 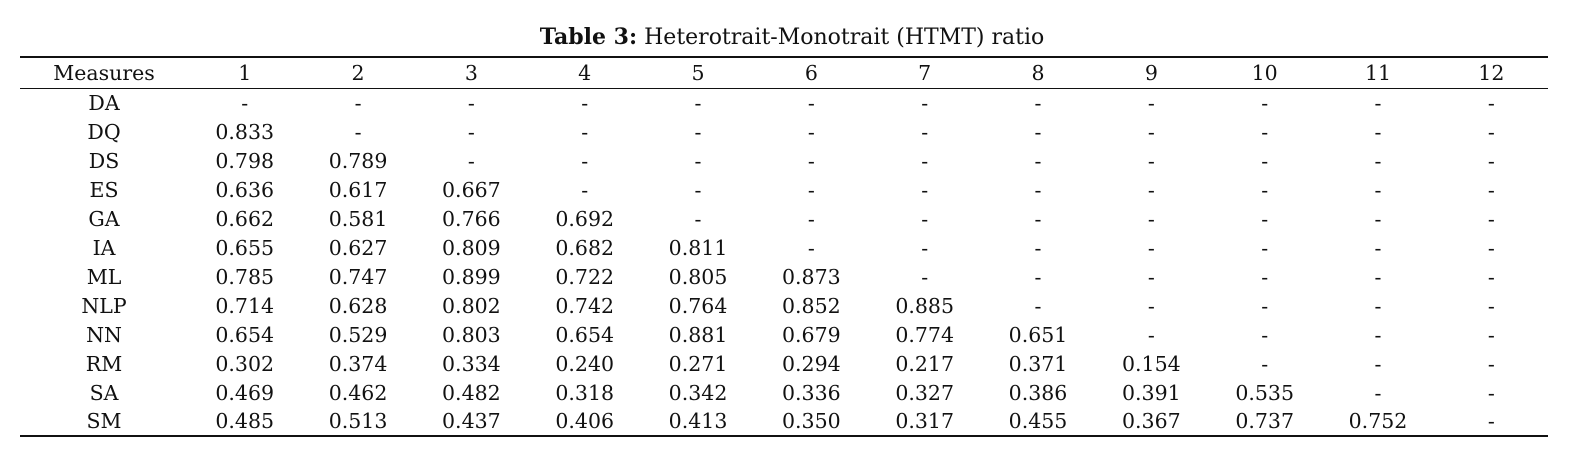 I want to click on value-cell: 0.766, so click(x=471, y=218).